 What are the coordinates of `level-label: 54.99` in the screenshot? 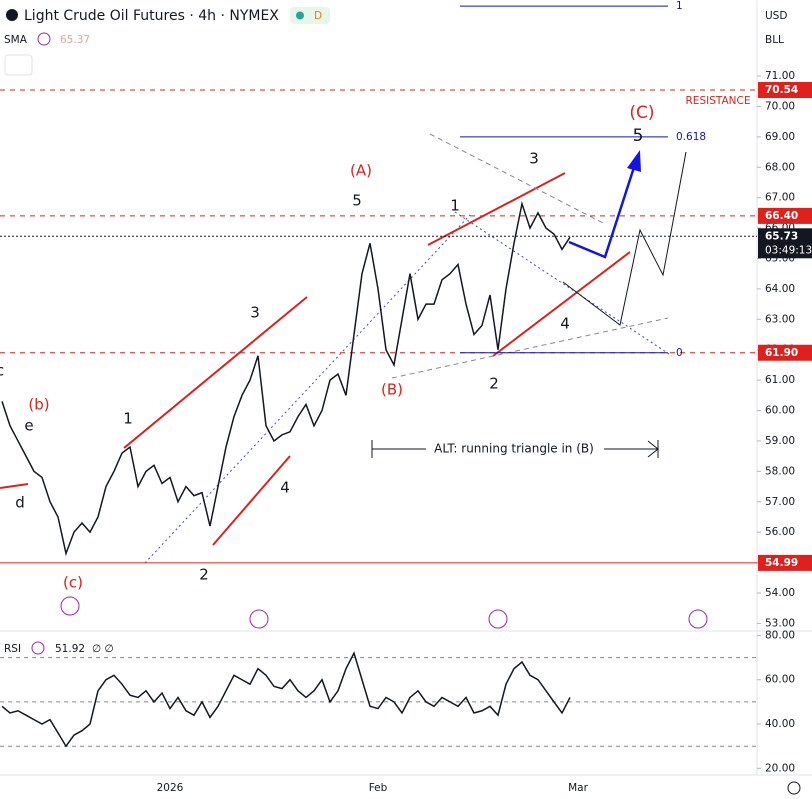 It's located at (781, 563).